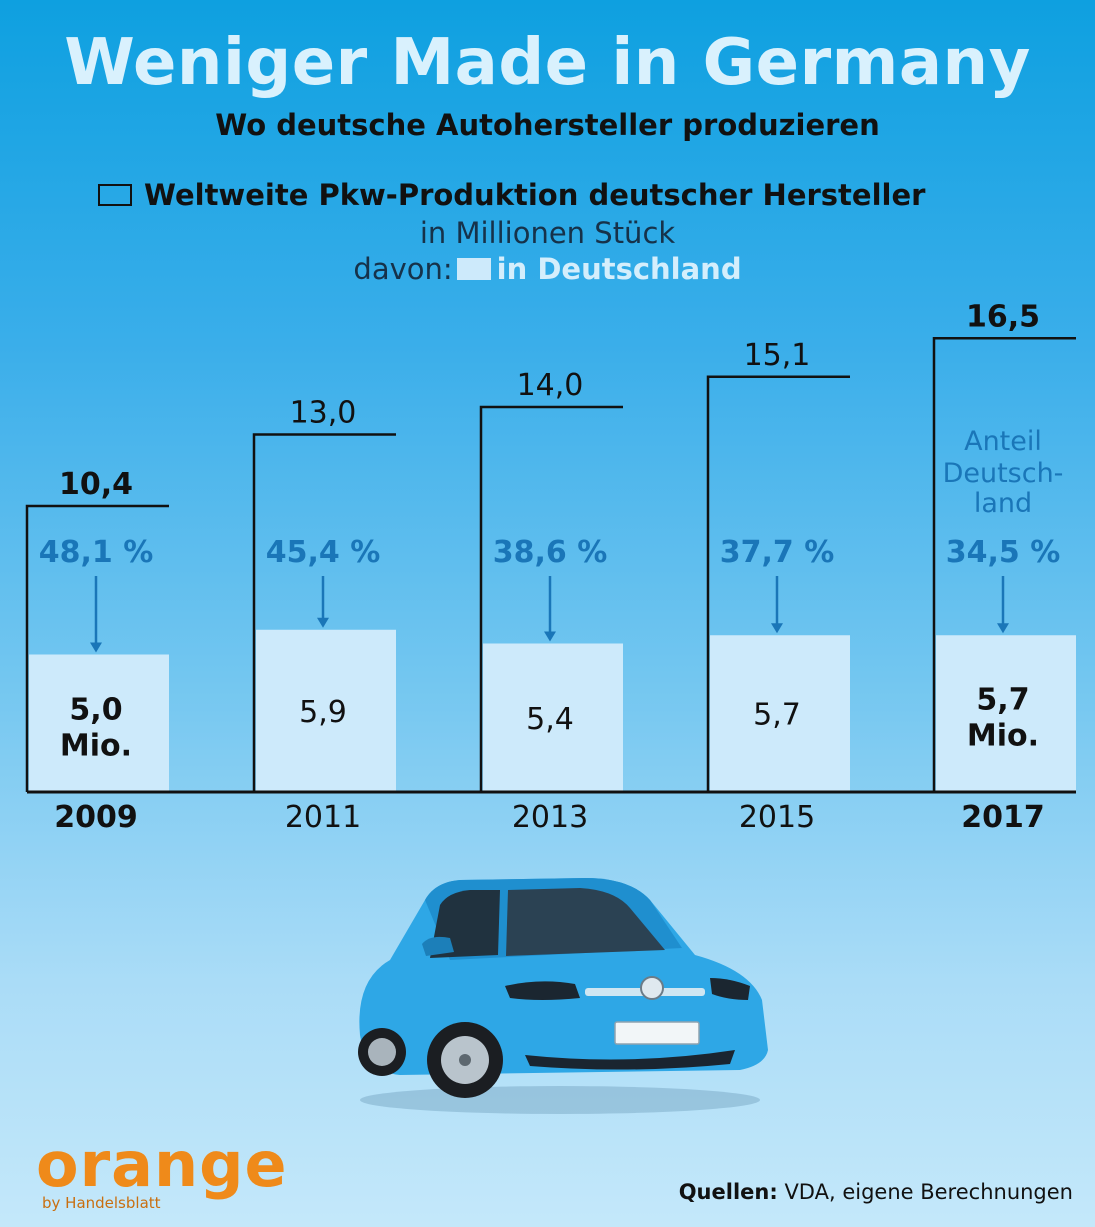 The height and width of the screenshot is (1227, 1095). I want to click on bar-germany-2009, so click(99, 722).